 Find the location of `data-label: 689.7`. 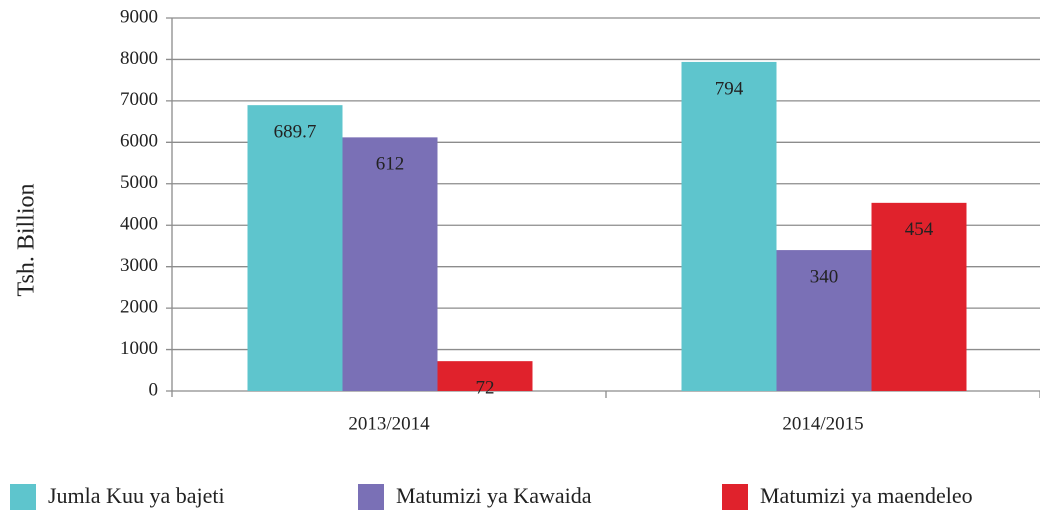

data-label: 689.7 is located at coordinates (295, 132).